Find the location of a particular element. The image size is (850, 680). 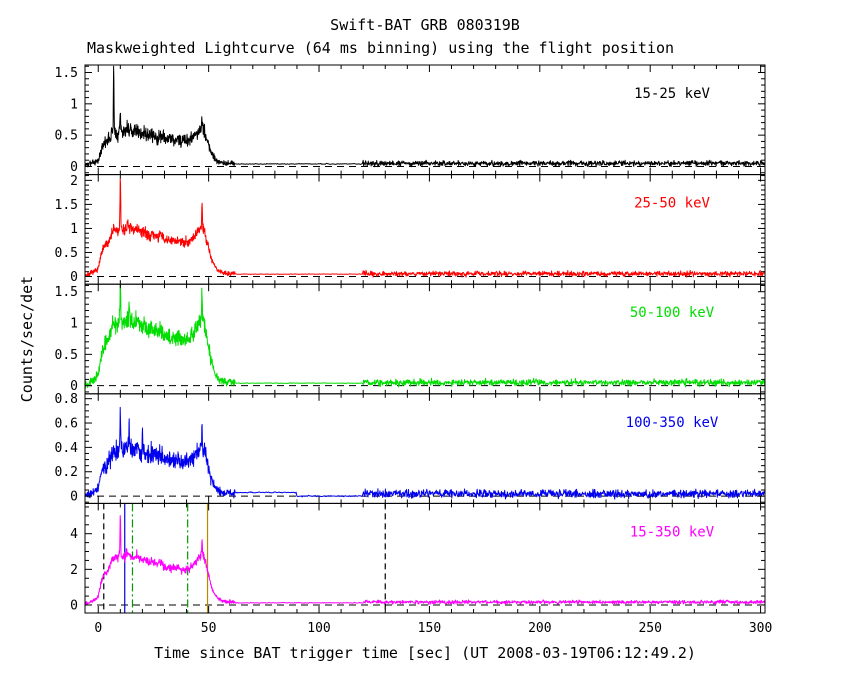

x-tick-label: 250 is located at coordinates (649, 628).